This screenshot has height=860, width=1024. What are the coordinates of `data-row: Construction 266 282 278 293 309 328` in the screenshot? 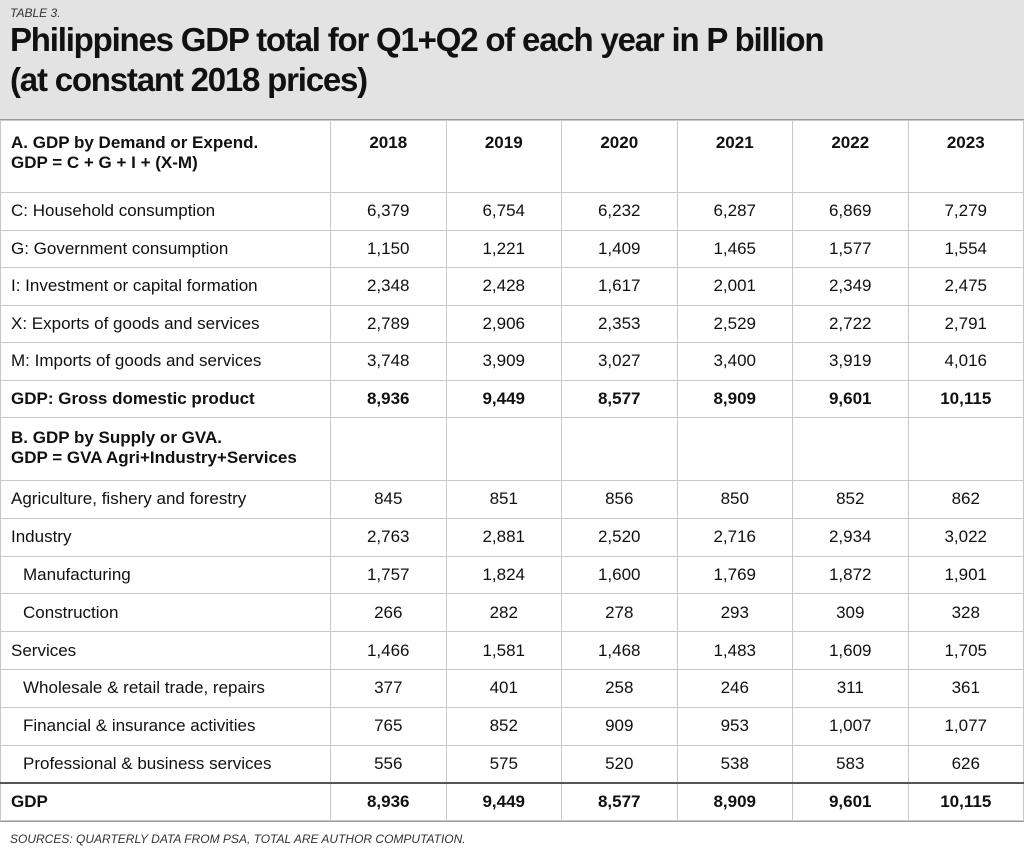 It's located at (512, 613).